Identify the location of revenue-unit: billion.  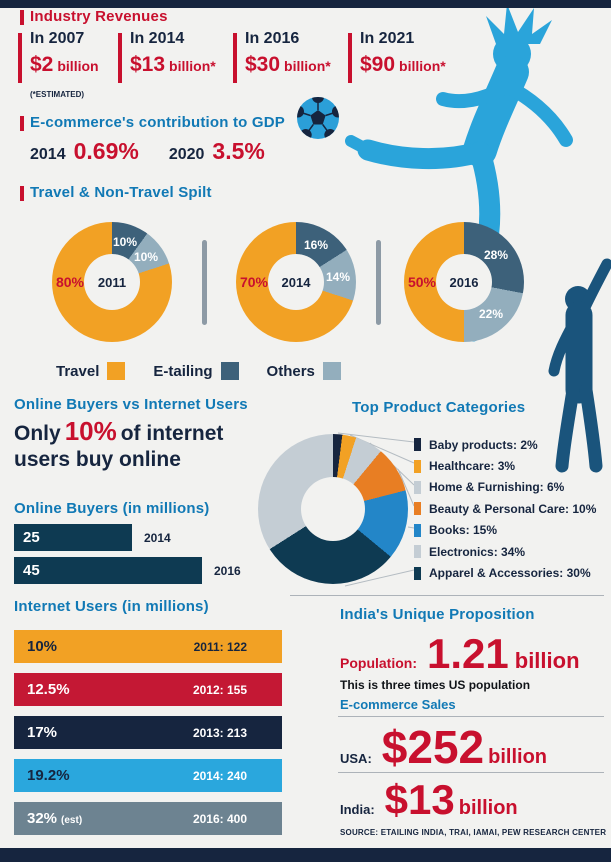
(78, 66).